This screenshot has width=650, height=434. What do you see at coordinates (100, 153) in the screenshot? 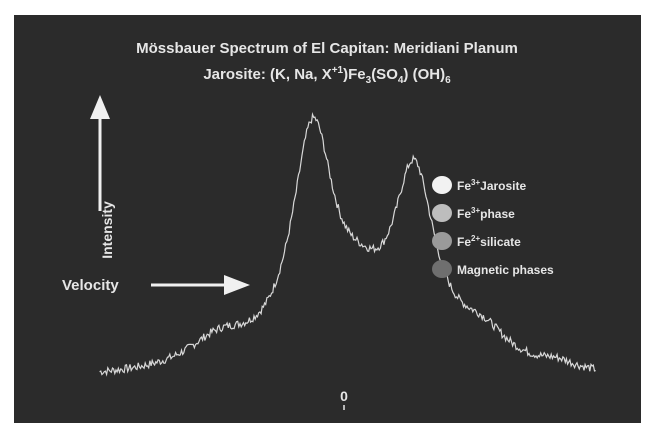
I see `intensity-arrow-icon` at bounding box center [100, 153].